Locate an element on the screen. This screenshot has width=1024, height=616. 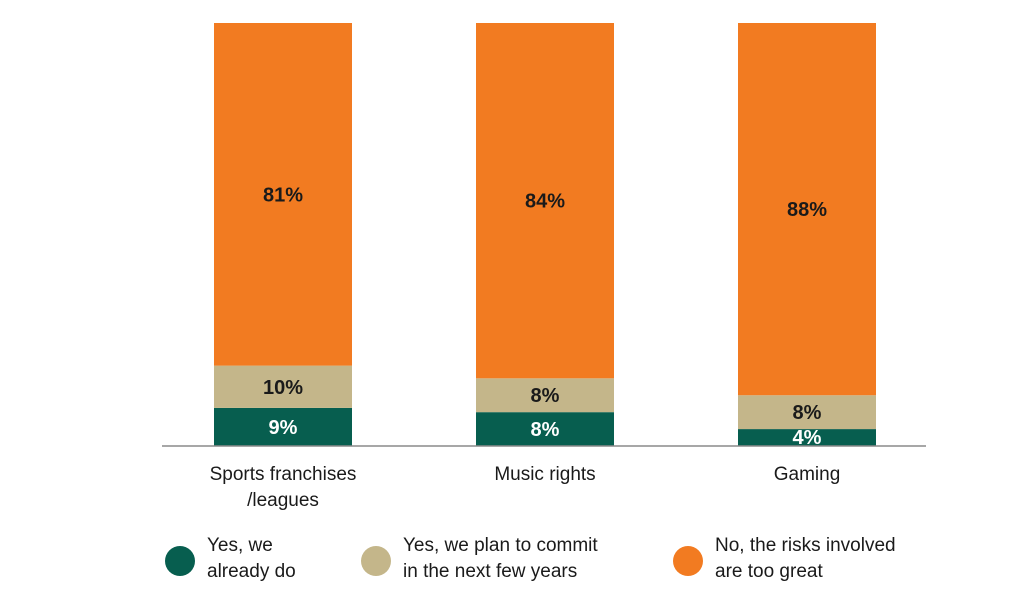
legend-item-risks-too-great: No, the risks involved are too great is located at coordinates (784, 559).